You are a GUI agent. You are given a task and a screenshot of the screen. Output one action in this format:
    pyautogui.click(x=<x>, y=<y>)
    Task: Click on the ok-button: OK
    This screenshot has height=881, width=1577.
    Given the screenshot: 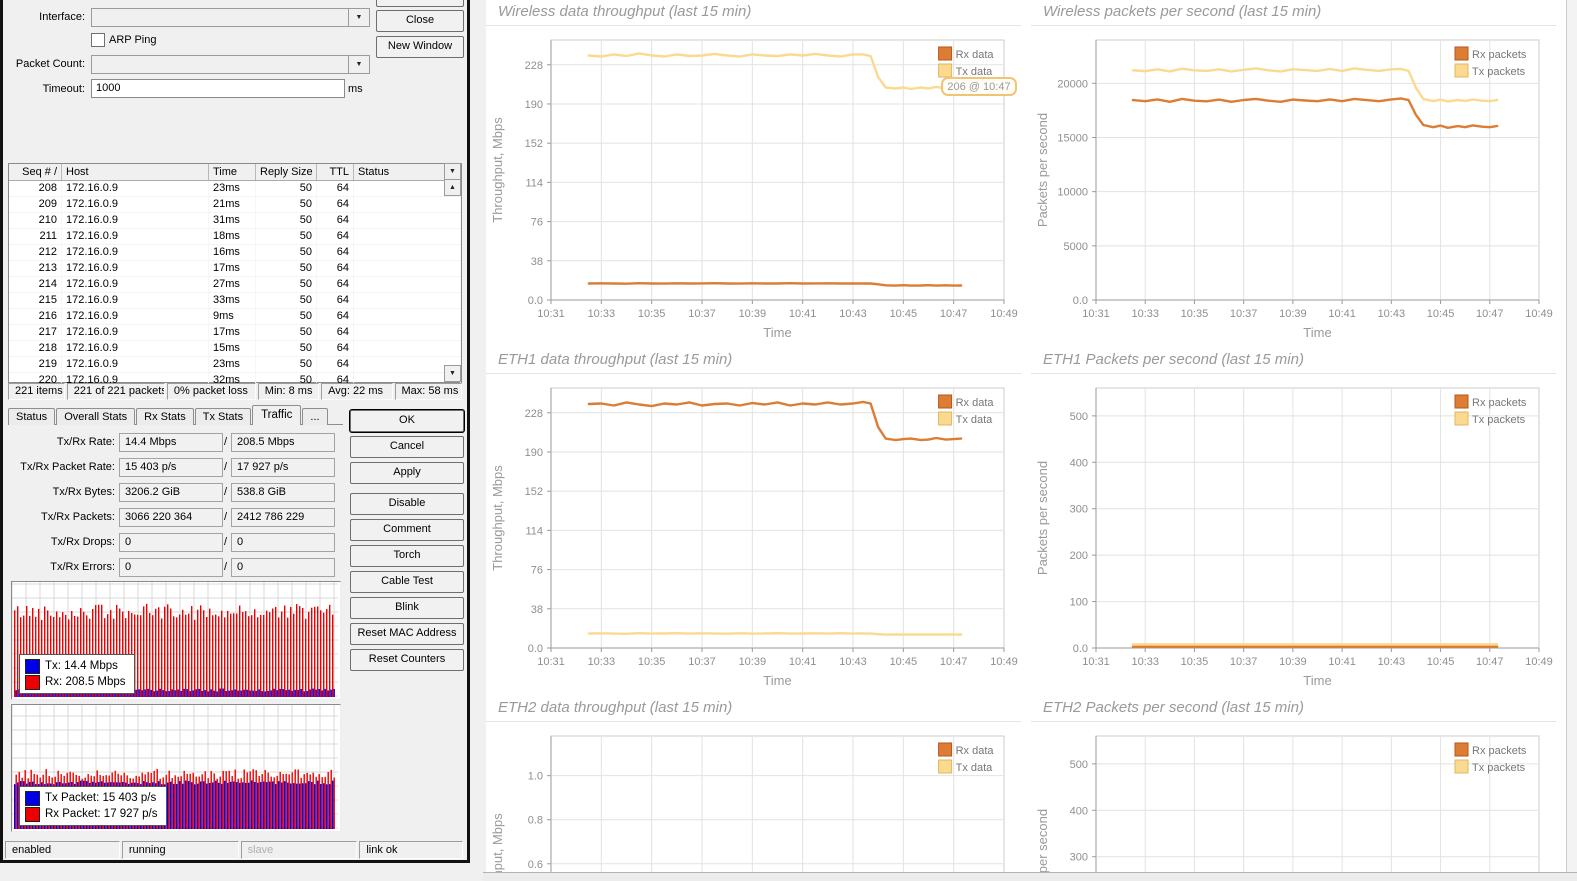 What is the action you would take?
    pyautogui.click(x=407, y=421)
    